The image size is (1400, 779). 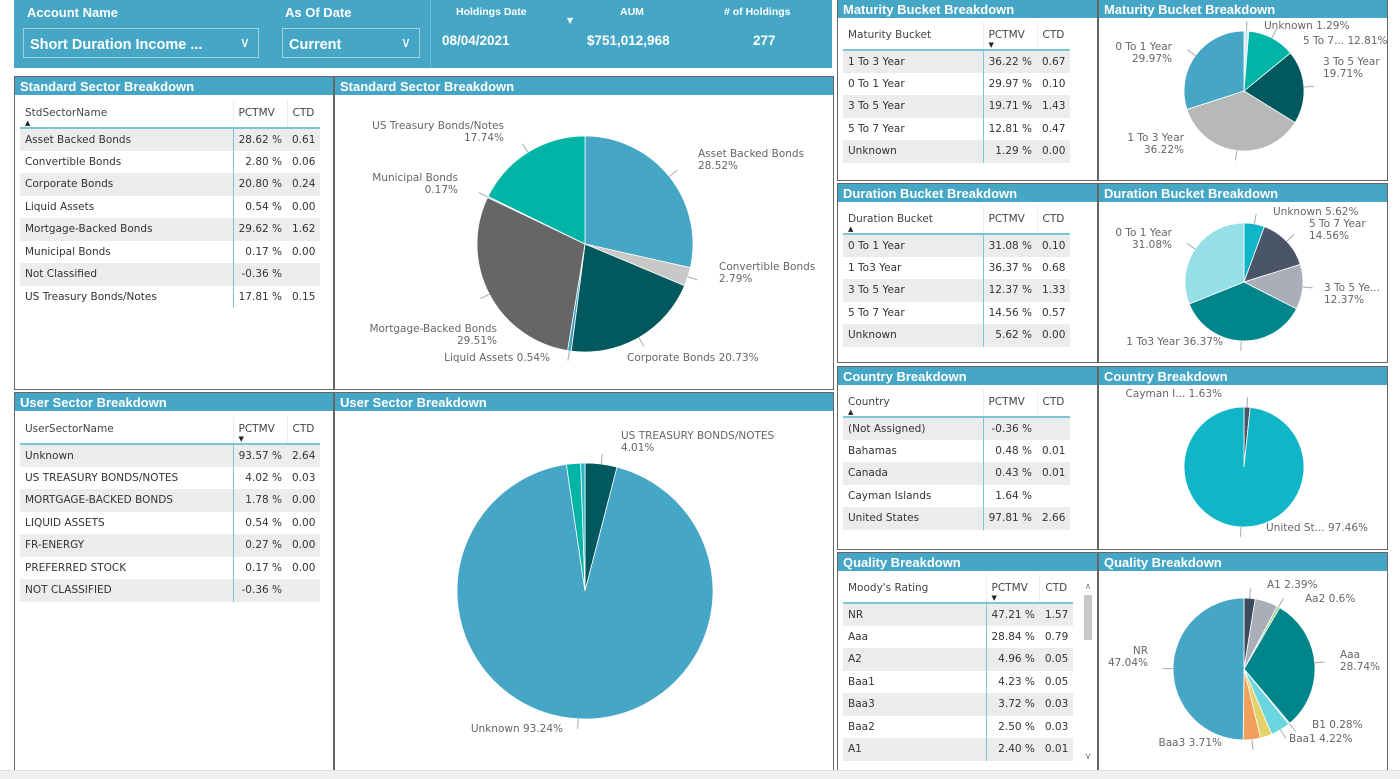 I want to click on pctmv-cell: 5.62 %, so click(x=1010, y=335).